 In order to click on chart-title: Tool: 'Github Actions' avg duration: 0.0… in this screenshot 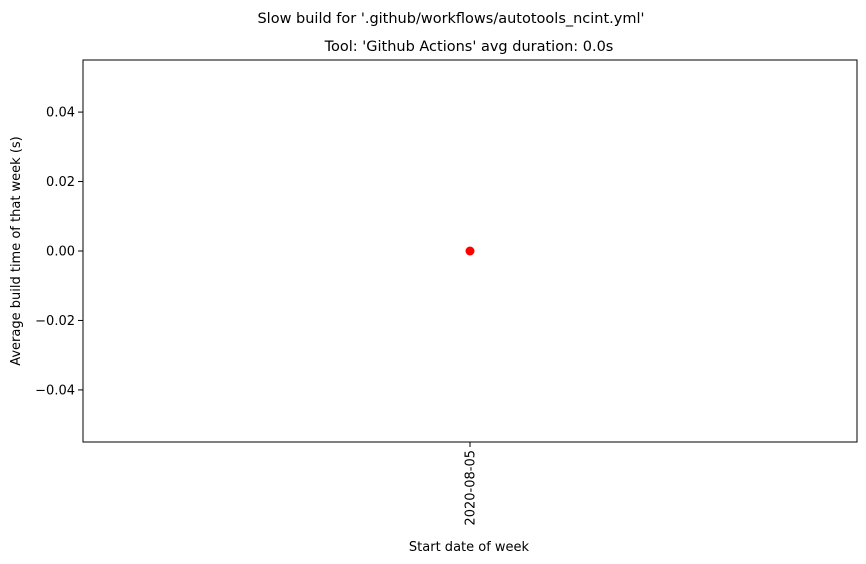, I will do `click(469, 47)`.